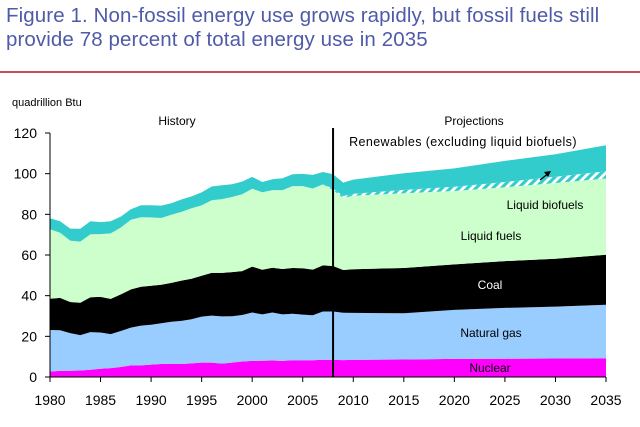 The width and height of the screenshot is (640, 427). What do you see at coordinates (328, 338) in the screenshot?
I see `area-natural-gas` at bounding box center [328, 338].